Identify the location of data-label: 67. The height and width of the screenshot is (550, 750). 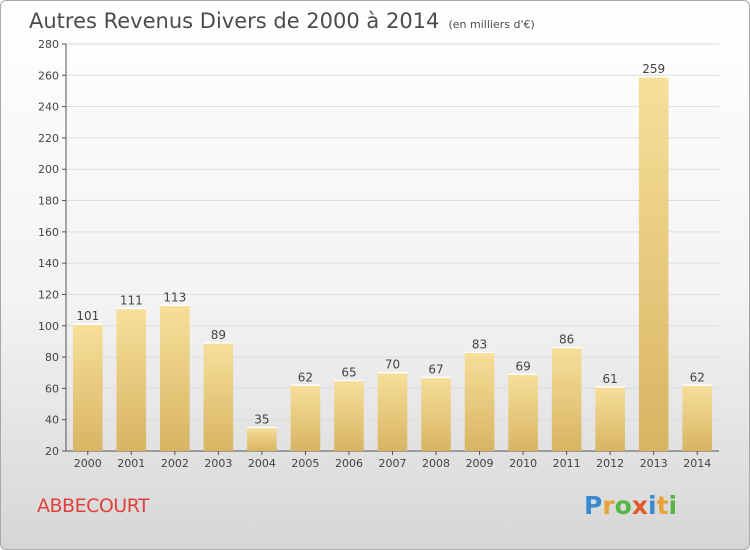
(435, 369).